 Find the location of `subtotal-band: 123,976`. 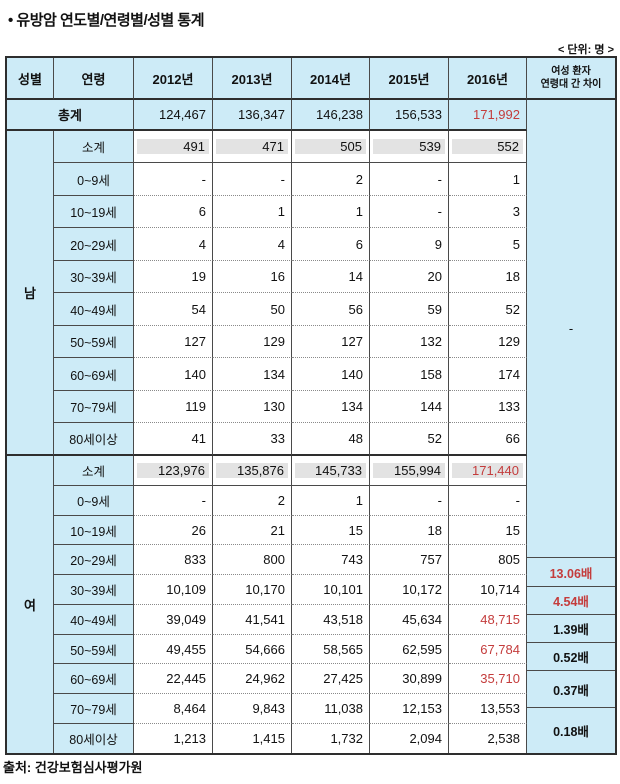

subtotal-band: 123,976 is located at coordinates (173, 470).